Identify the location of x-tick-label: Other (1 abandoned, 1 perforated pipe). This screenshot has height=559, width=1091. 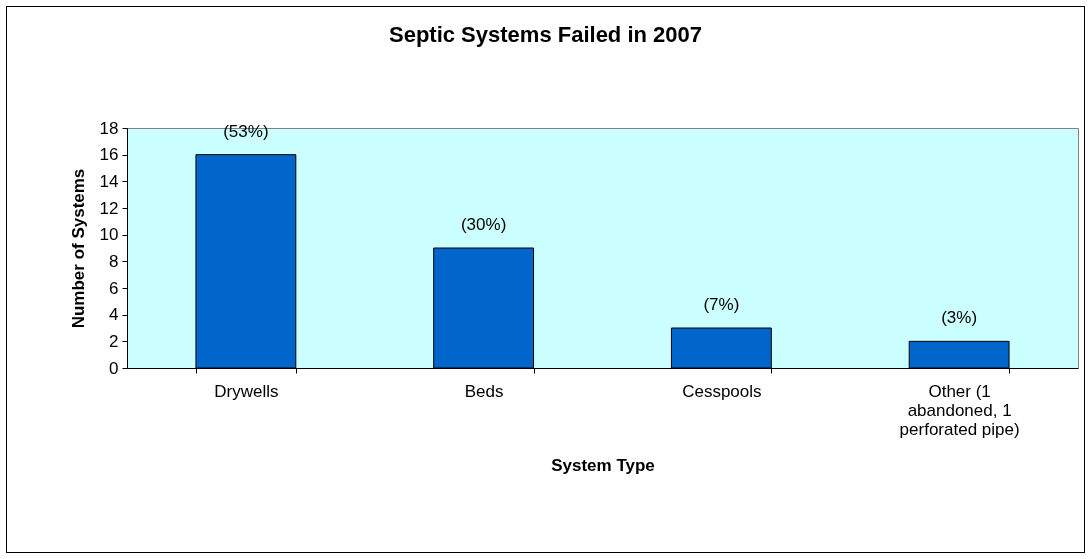
(959, 410).